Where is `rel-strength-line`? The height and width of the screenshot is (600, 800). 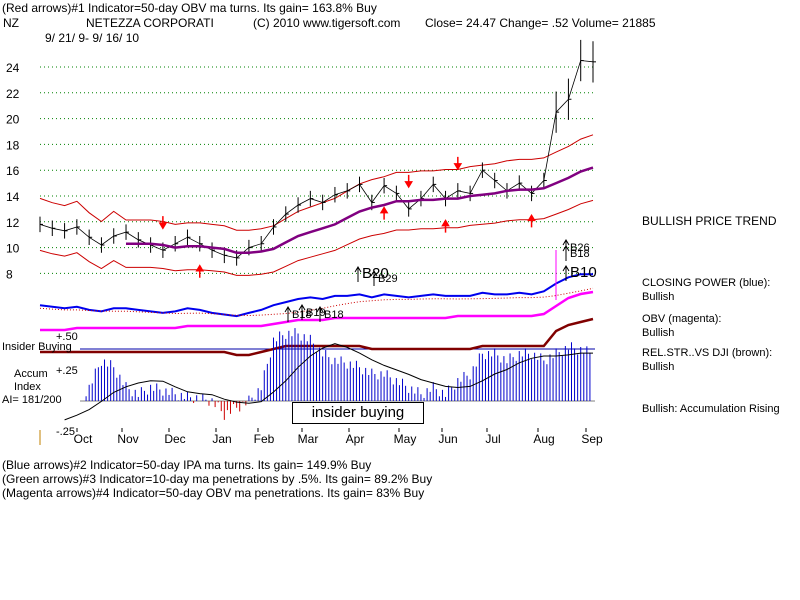 rel-strength-line is located at coordinates (317, 337).